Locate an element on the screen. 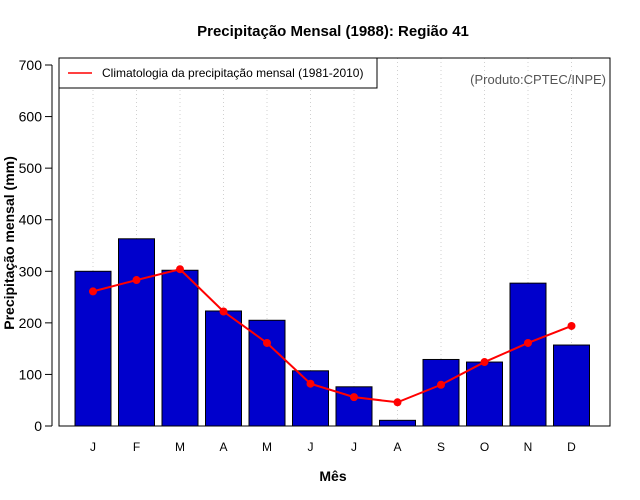  y-tick-label-100: 100 is located at coordinates (31, 374).